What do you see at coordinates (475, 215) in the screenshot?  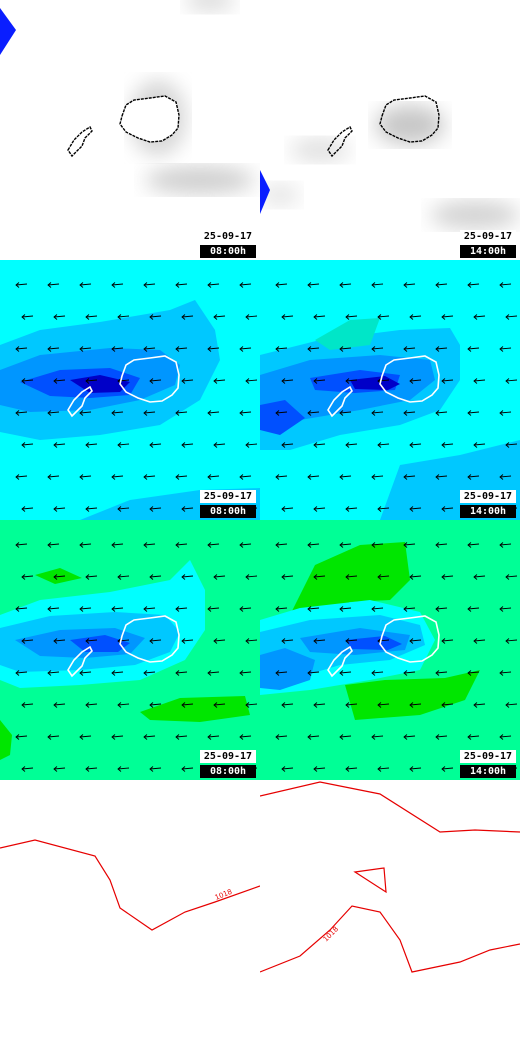 I see `cloud-patch` at bounding box center [475, 215].